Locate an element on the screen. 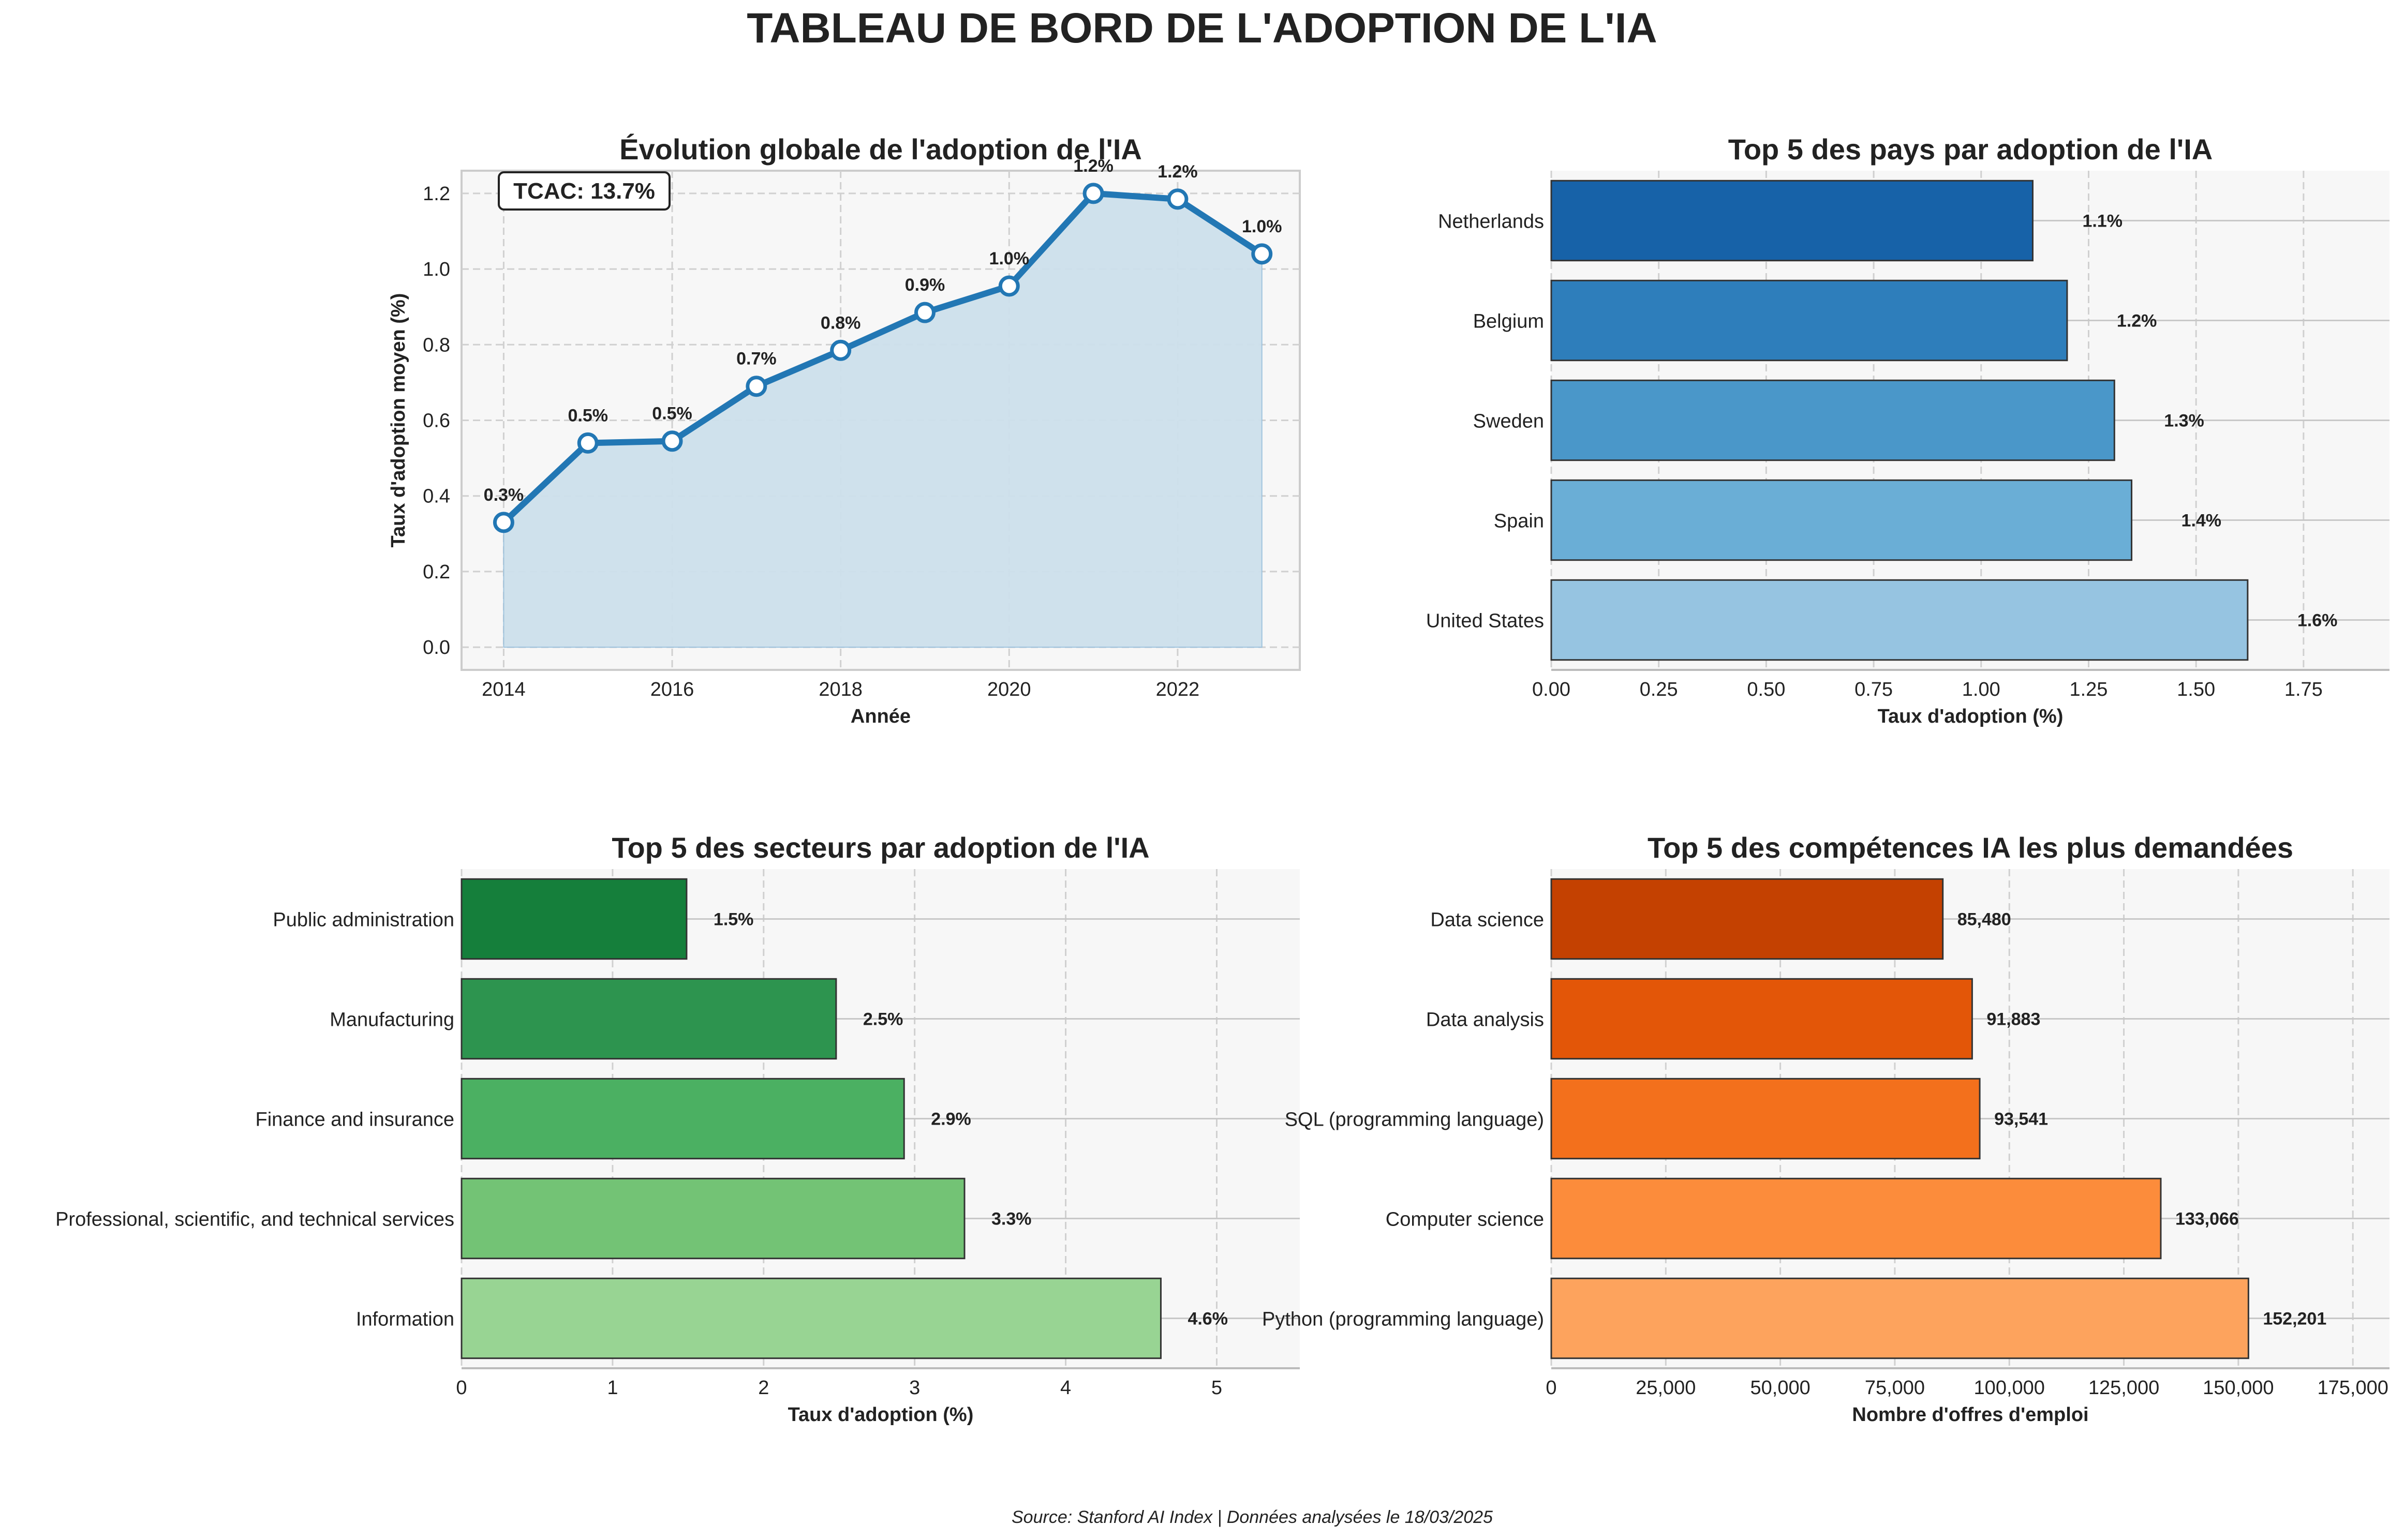 This screenshot has height=1540, width=2404. x-tick-label: 5 is located at coordinates (1217, 1388).